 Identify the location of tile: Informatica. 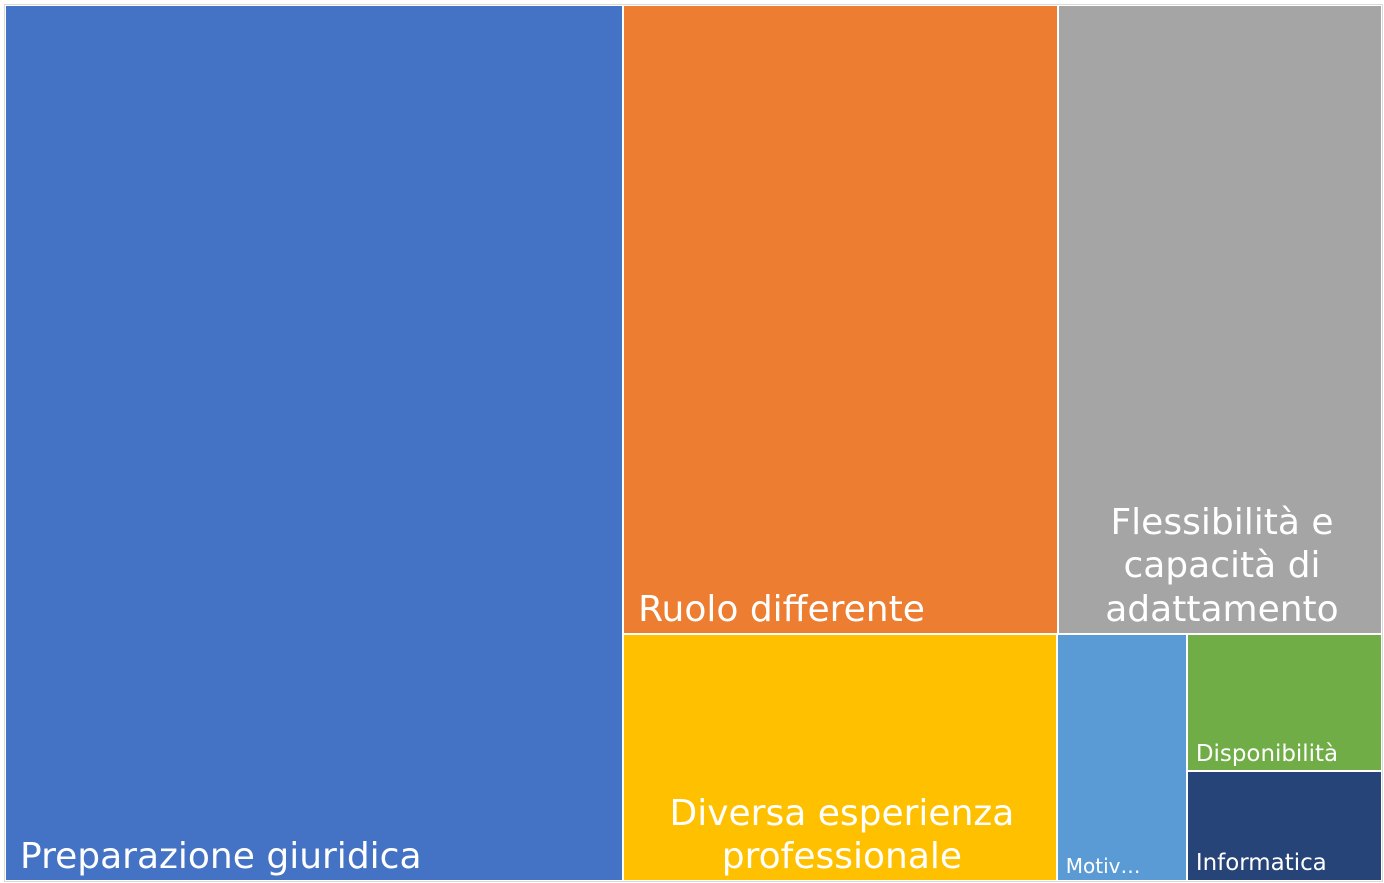
(1284, 826).